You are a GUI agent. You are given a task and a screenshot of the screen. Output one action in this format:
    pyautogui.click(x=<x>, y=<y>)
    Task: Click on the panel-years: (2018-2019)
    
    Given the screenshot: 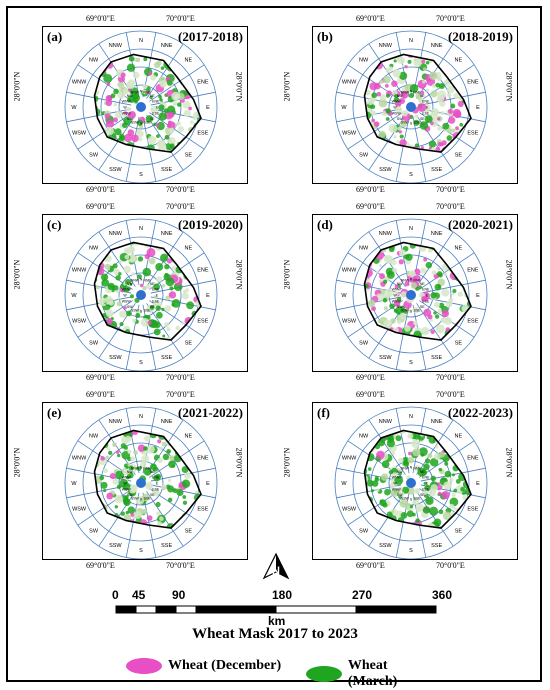 What is the action you would take?
    pyautogui.click(x=480, y=36)
    